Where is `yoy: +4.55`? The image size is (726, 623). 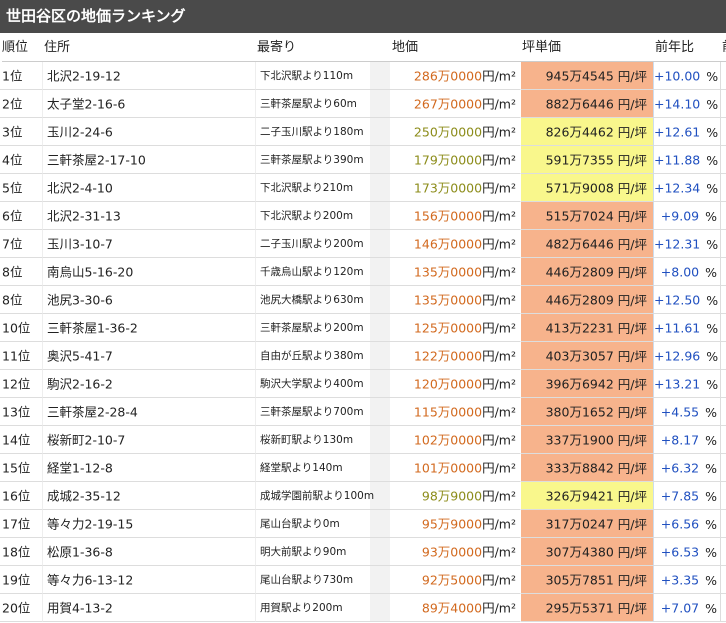
yoy: +4.55 is located at coordinates (680, 412).